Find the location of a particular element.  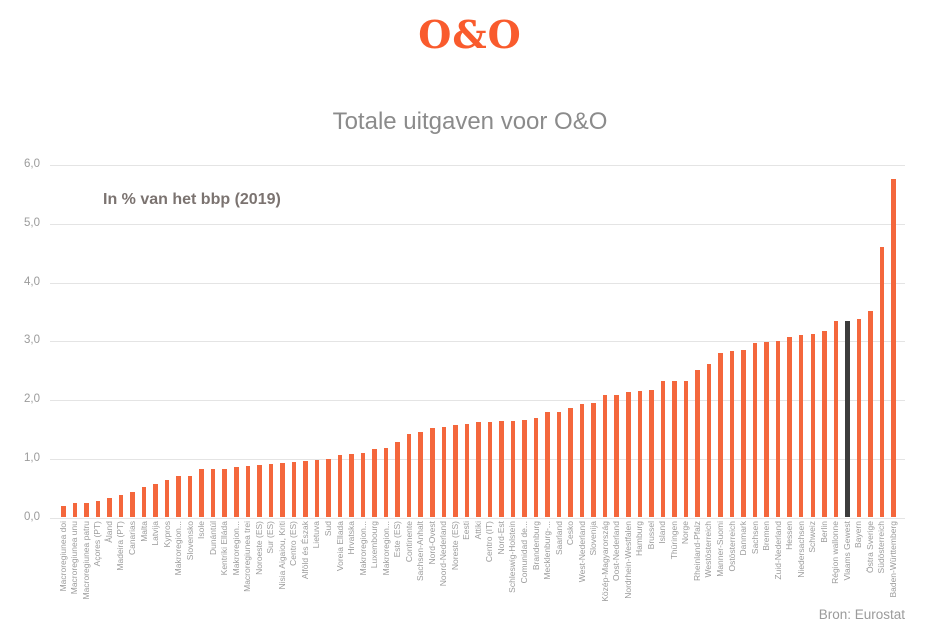

x-axis-label: Nordrhein-Westfalen is located at coordinates (627, 560).